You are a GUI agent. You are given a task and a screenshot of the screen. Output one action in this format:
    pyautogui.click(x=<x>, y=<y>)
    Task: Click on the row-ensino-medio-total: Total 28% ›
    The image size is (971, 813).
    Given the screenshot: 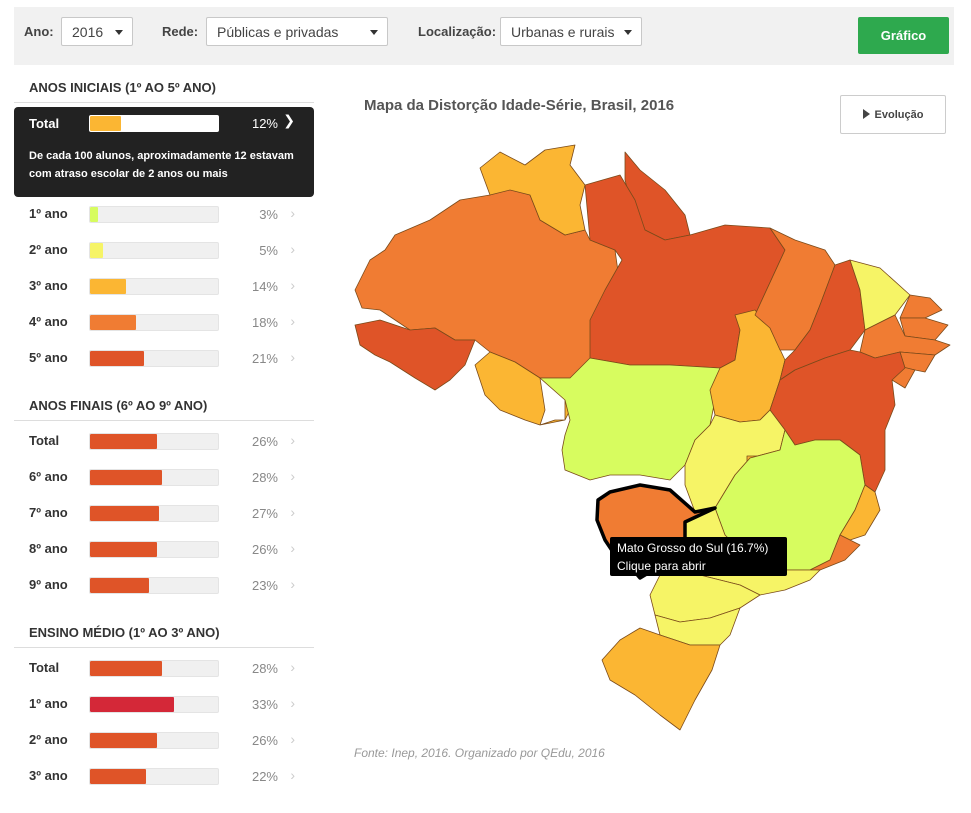 What is the action you would take?
    pyautogui.click(x=164, y=668)
    